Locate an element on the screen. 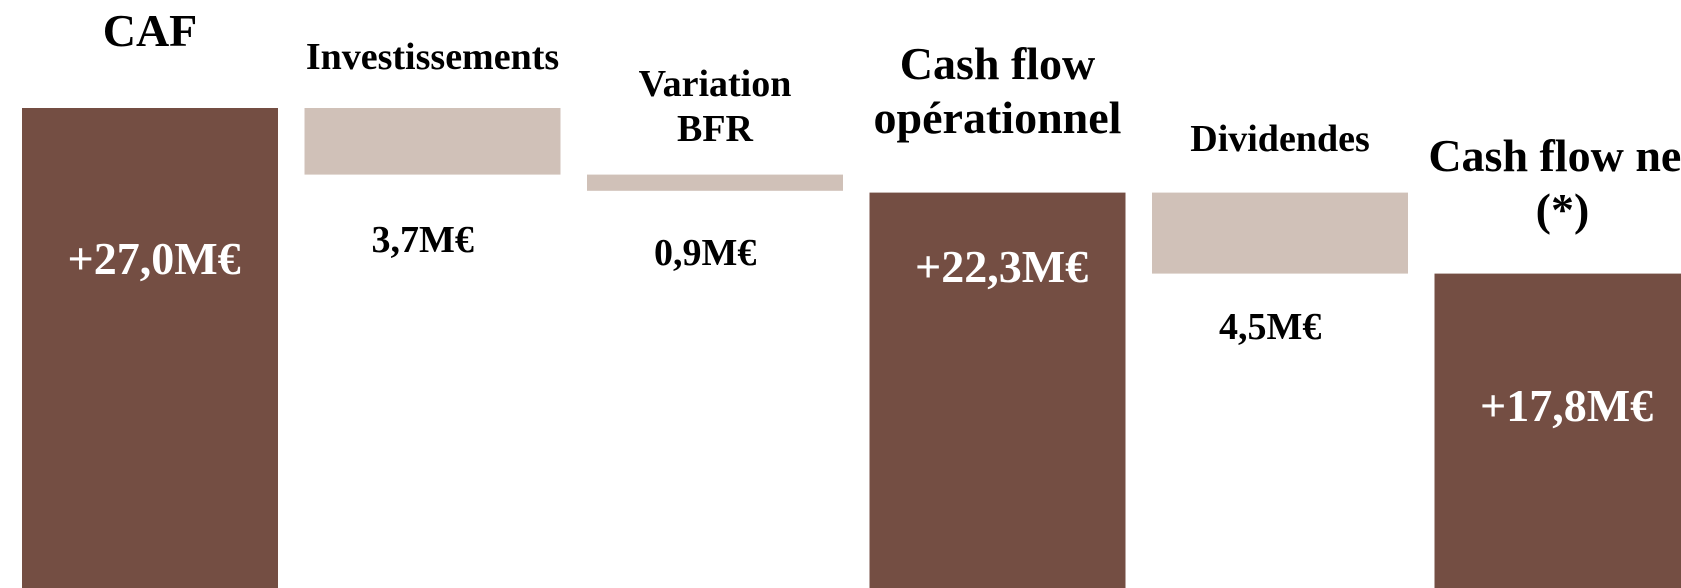  value-label: 4,5M€ is located at coordinates (1270, 327).